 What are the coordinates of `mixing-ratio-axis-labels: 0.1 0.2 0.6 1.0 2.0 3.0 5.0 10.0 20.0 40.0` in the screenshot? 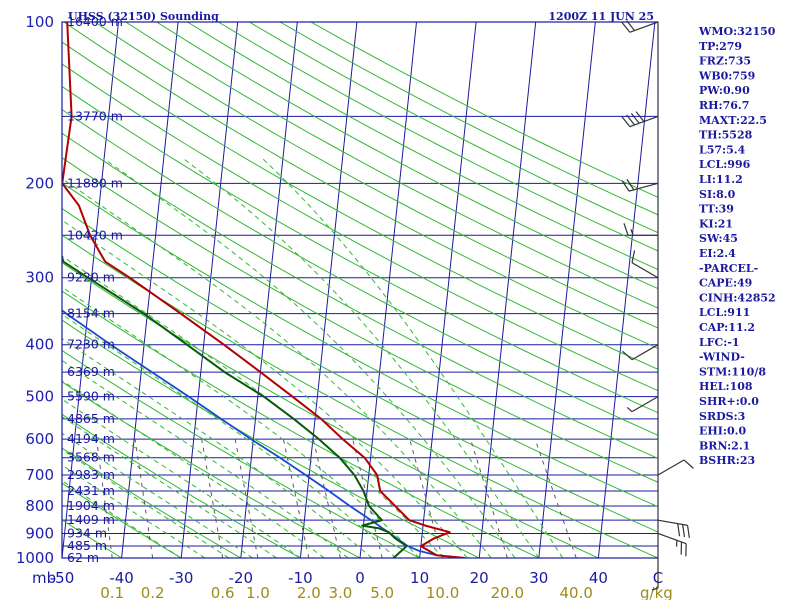 It's located at (346, 592).